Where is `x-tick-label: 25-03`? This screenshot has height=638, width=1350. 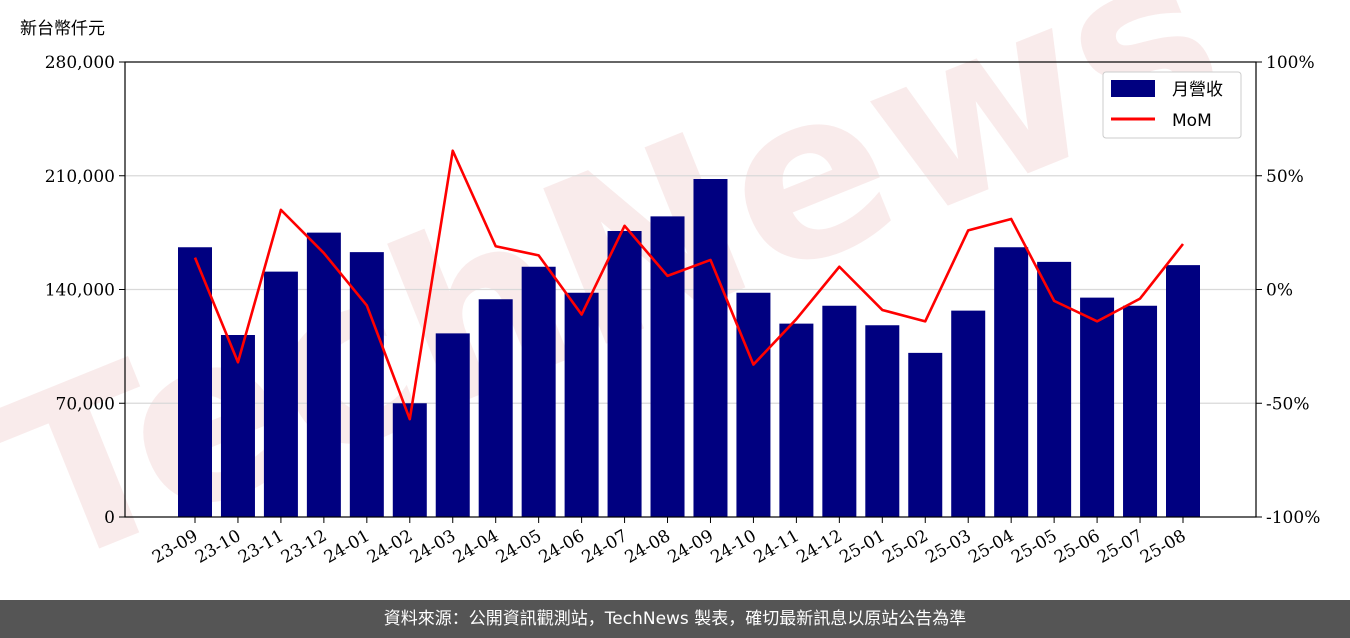 x-tick-label: 25-03 is located at coordinates (948, 547).